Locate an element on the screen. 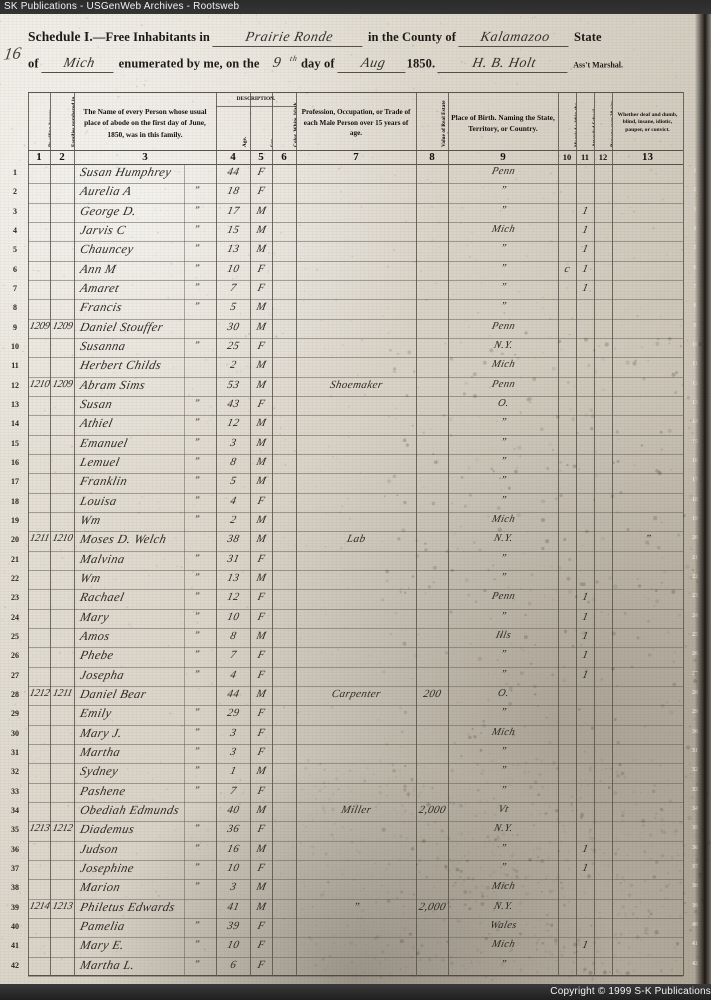 The image size is (711, 1000). row-number-left: 27 is located at coordinates (15, 675).